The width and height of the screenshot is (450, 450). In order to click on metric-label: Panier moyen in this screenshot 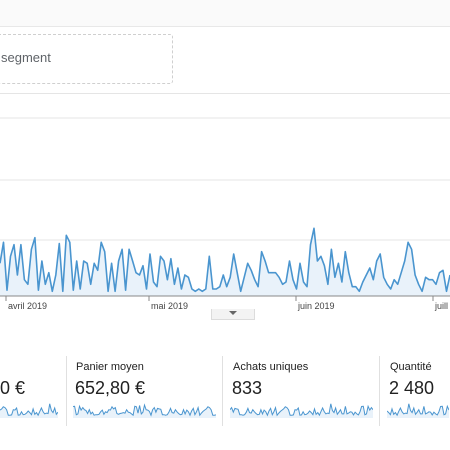, I will do `click(110, 367)`.